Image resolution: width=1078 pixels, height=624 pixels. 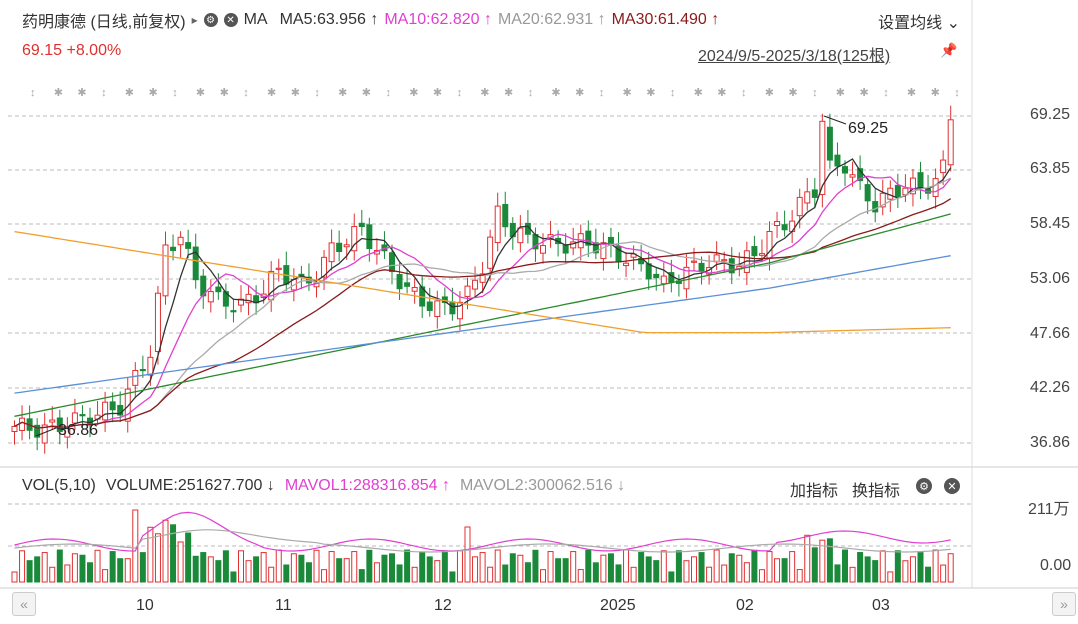 I want to click on y-tick: 58.45, so click(x=1050, y=223).